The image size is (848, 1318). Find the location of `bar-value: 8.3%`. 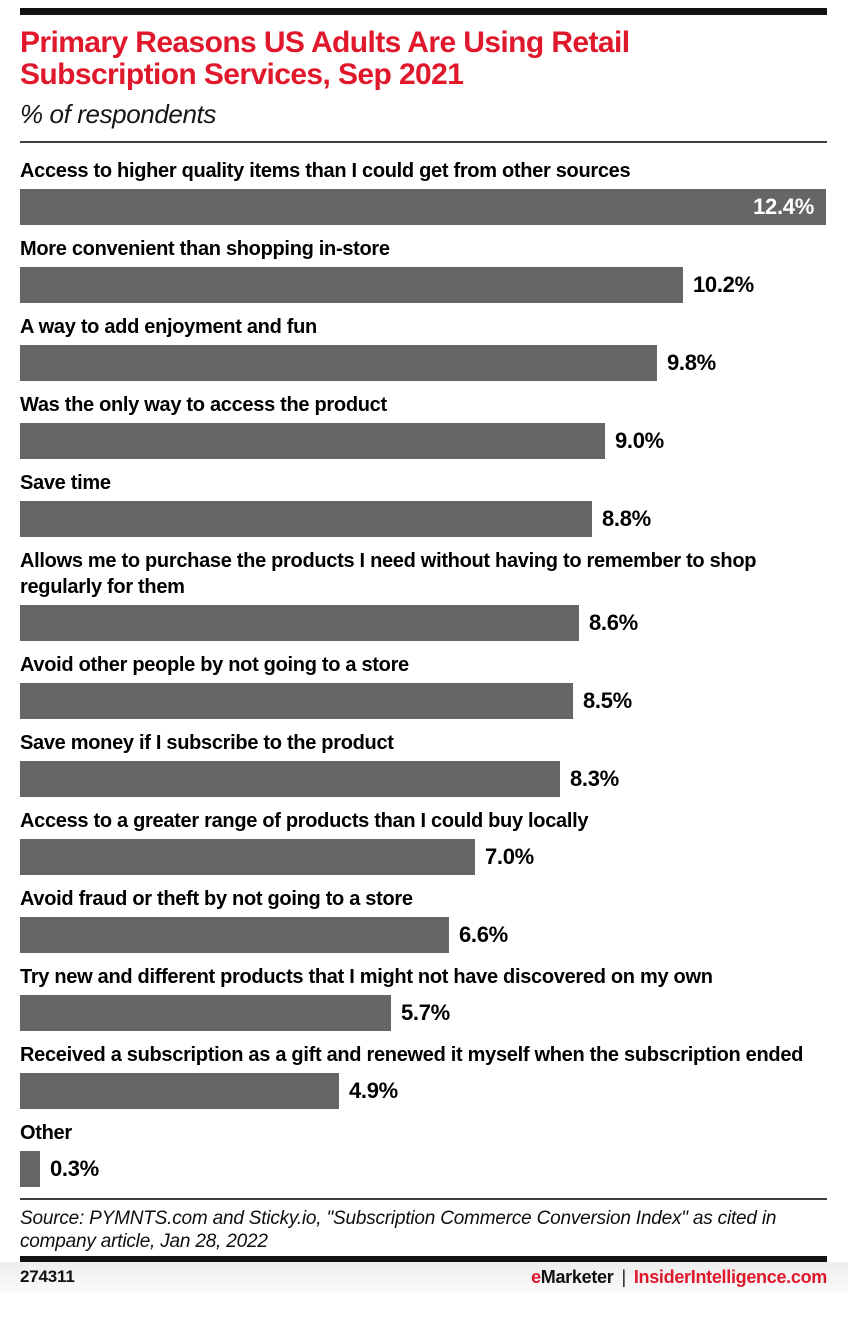

bar-value: 8.3% is located at coordinates (594, 778).